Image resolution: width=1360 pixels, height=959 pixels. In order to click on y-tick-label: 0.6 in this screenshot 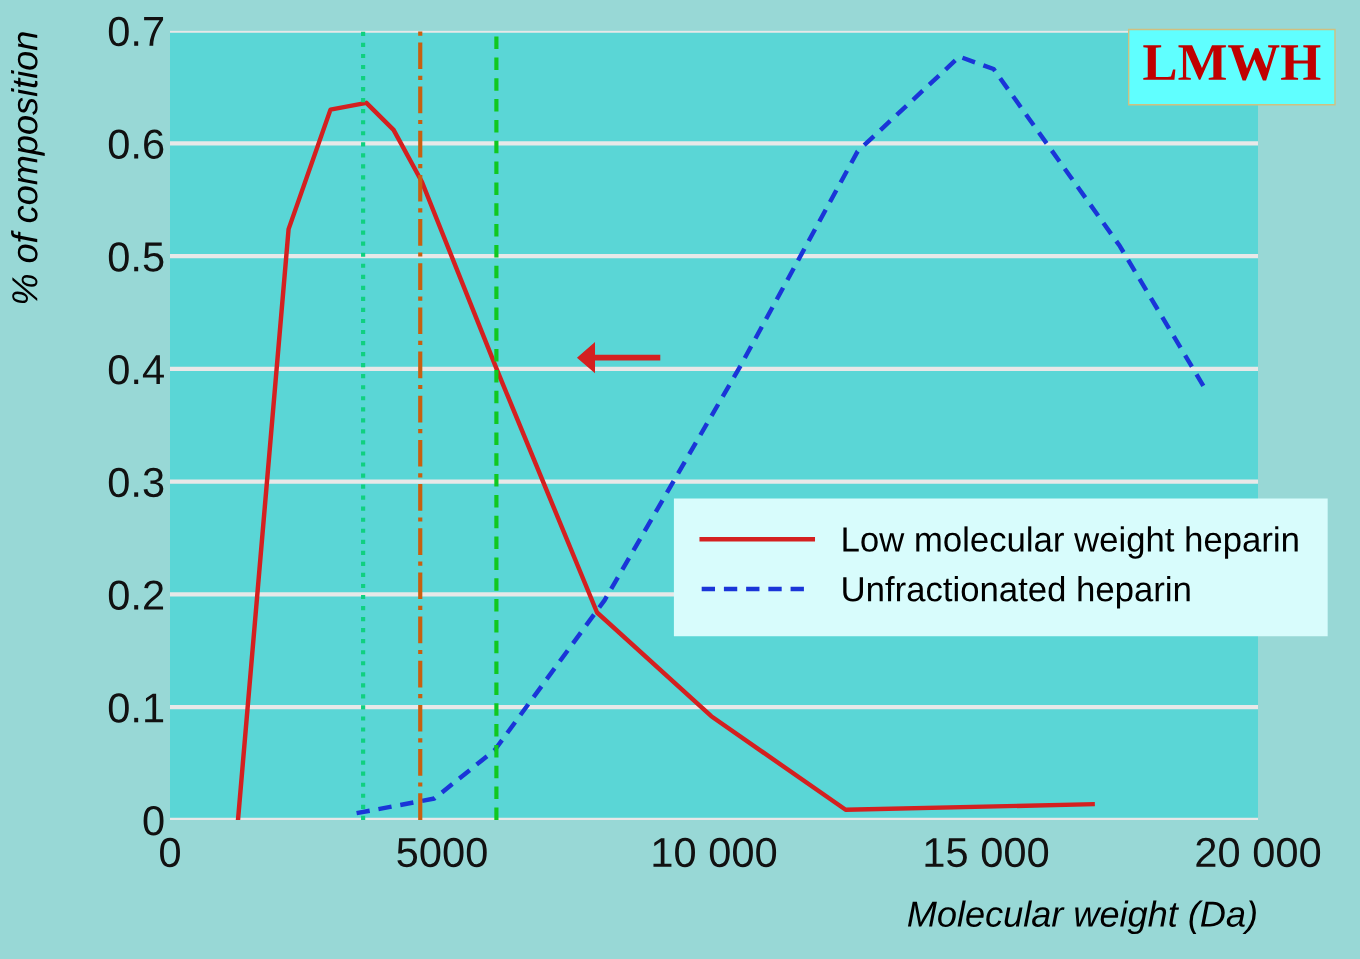, I will do `click(136, 144)`.